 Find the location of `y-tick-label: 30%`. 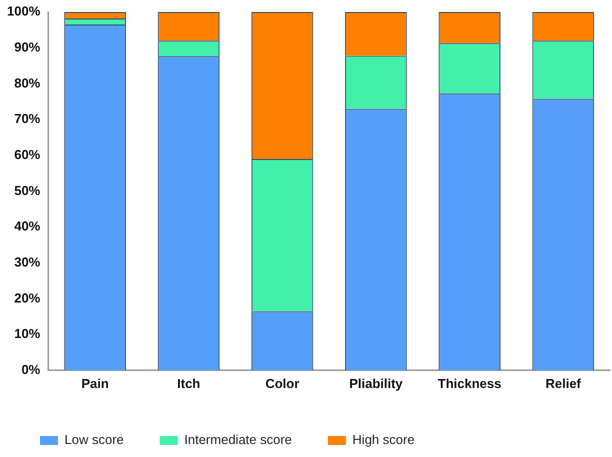

y-tick-label: 30% is located at coordinates (27, 262).